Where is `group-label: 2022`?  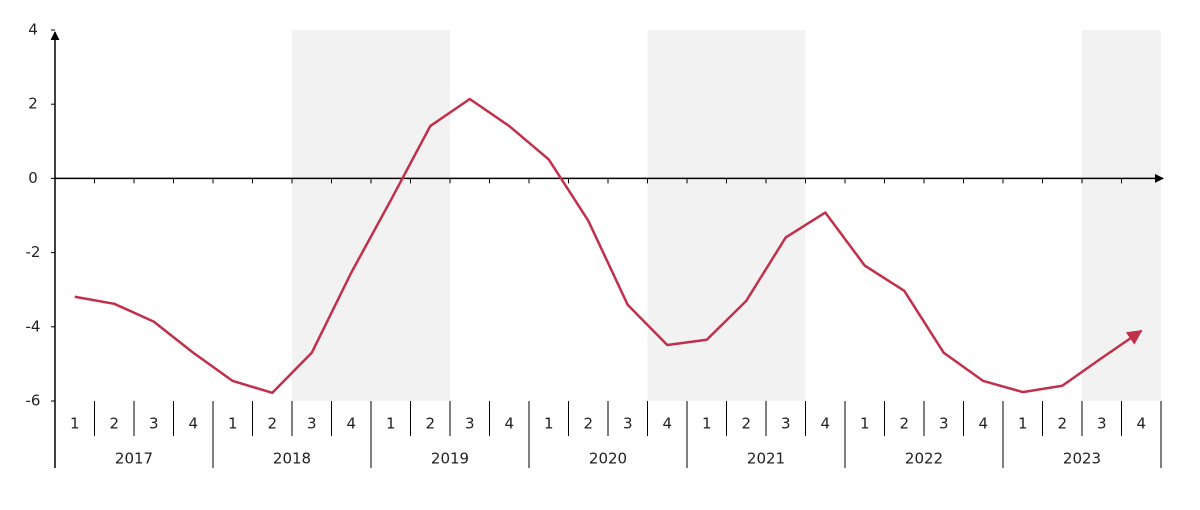 group-label: 2022 is located at coordinates (924, 459).